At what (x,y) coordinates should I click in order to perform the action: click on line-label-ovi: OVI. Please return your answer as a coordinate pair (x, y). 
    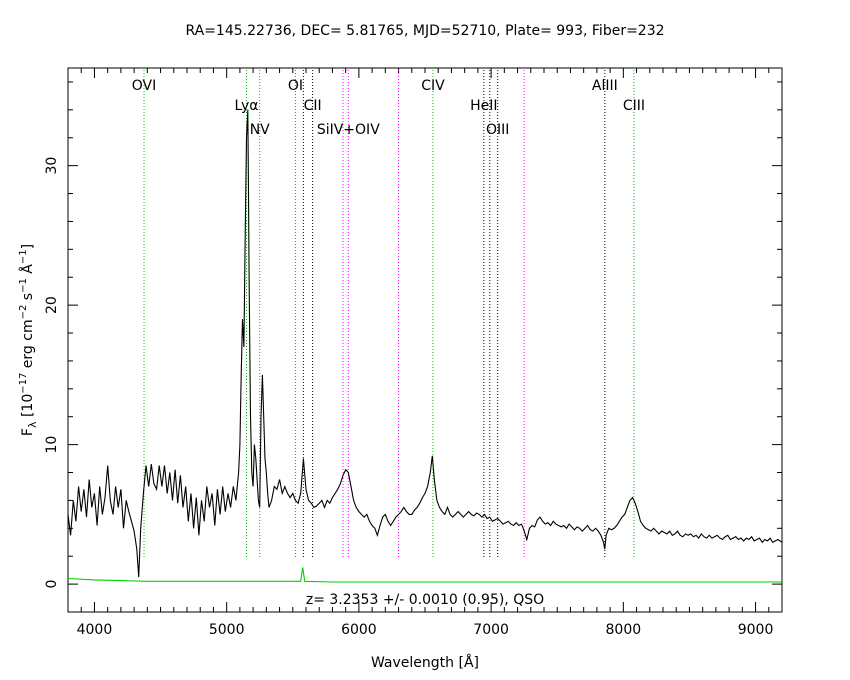
    Looking at the image, I should click on (144, 86).